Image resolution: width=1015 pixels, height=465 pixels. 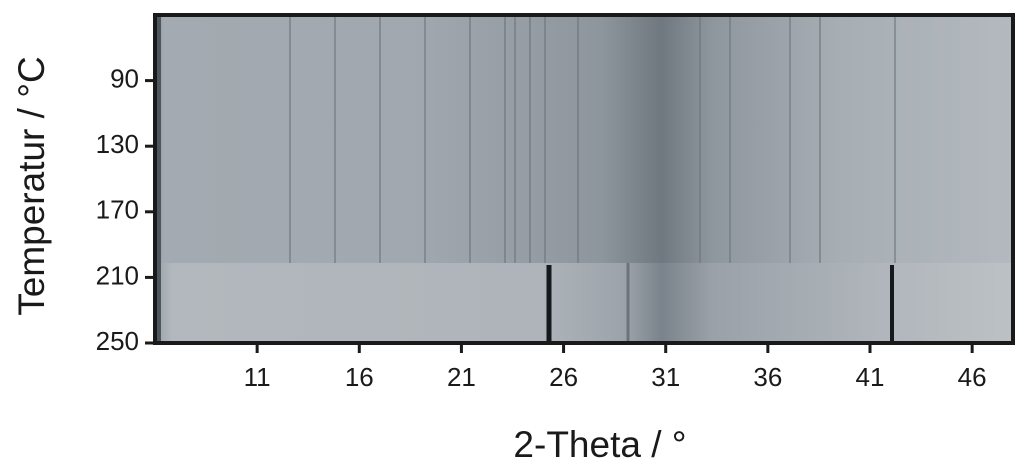 I want to click on x-tick-label: 26, so click(x=563, y=377).